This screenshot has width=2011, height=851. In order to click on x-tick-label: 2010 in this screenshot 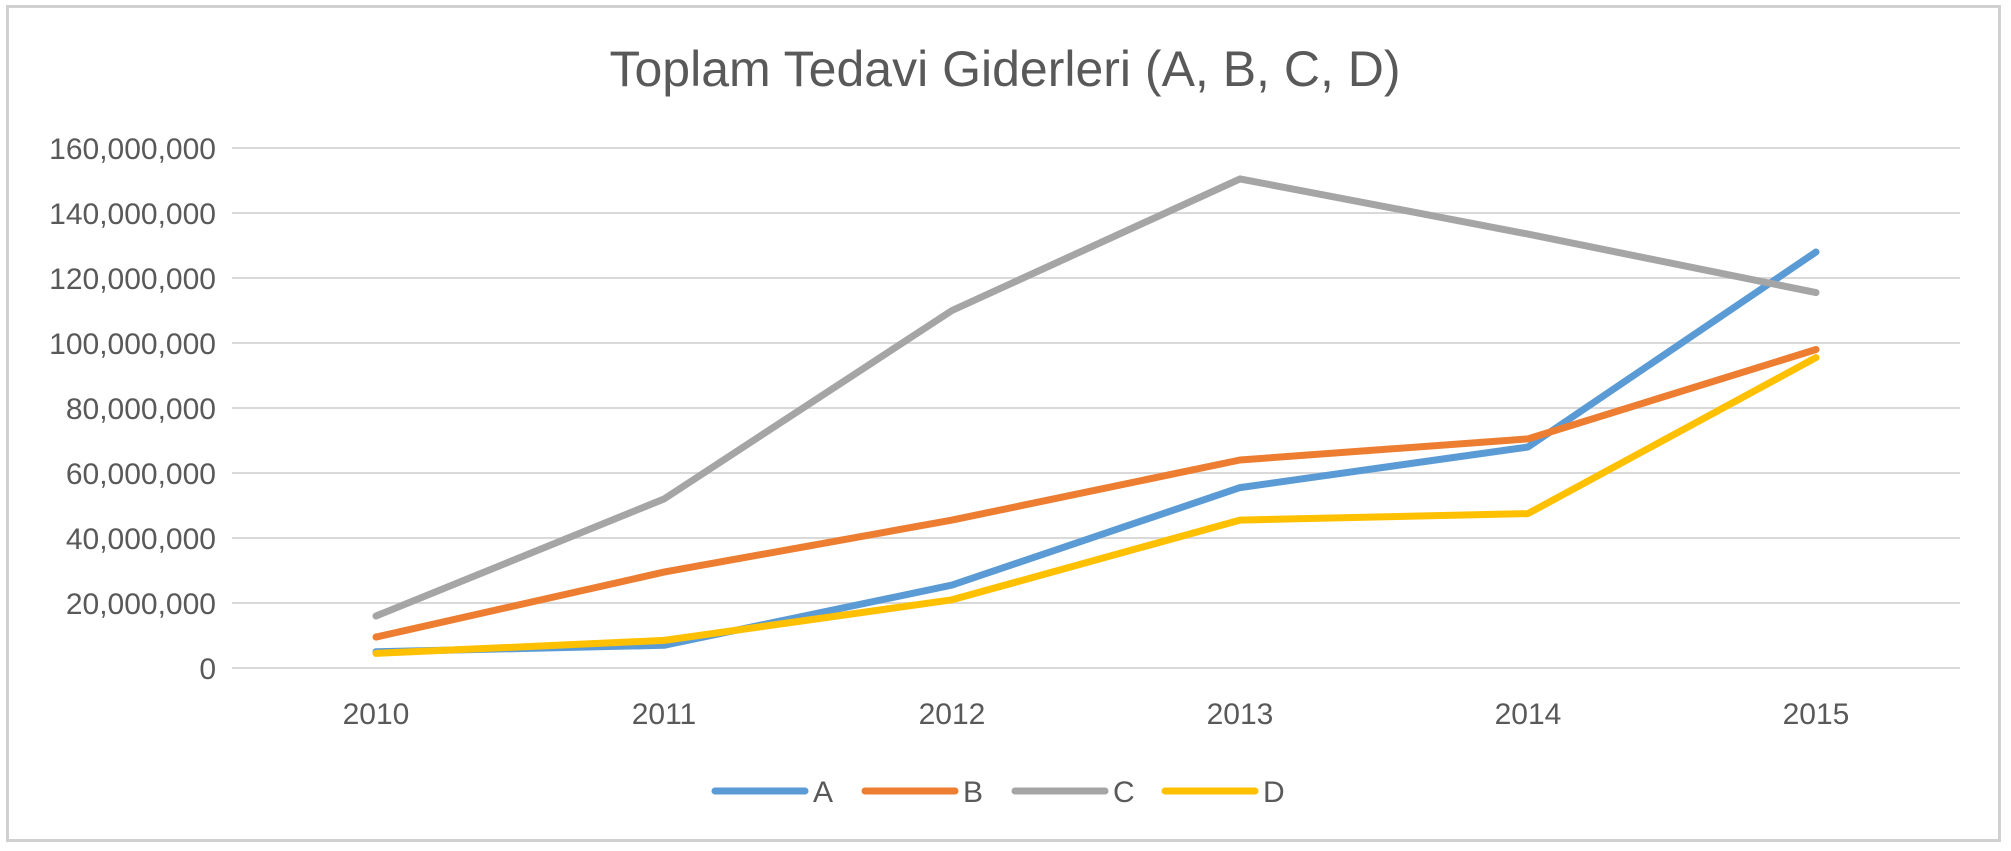, I will do `click(376, 714)`.